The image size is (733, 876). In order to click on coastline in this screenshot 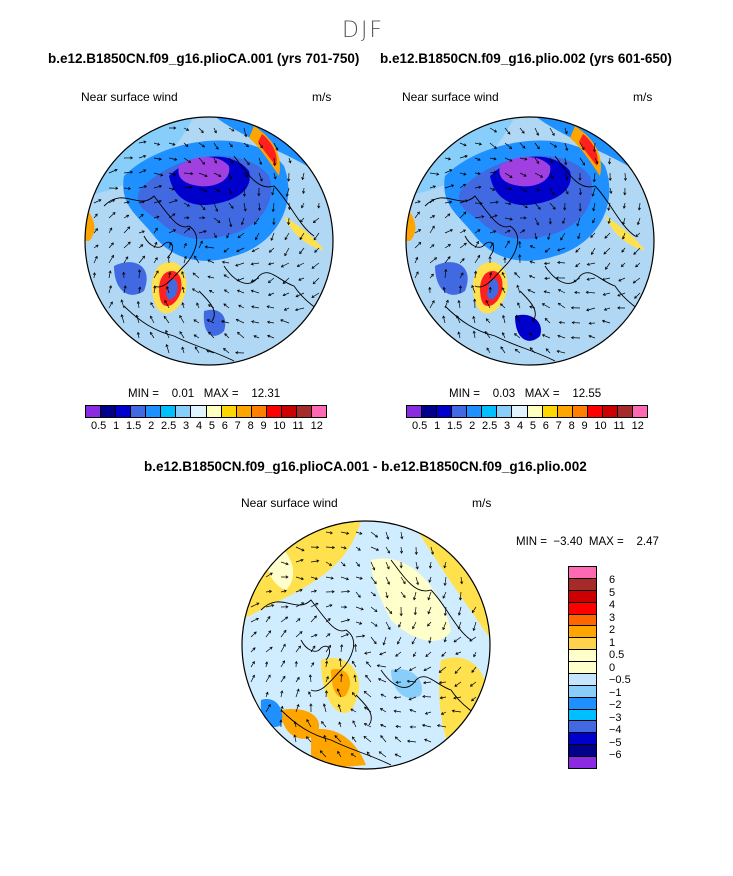, I will do `click(597, 291)`.